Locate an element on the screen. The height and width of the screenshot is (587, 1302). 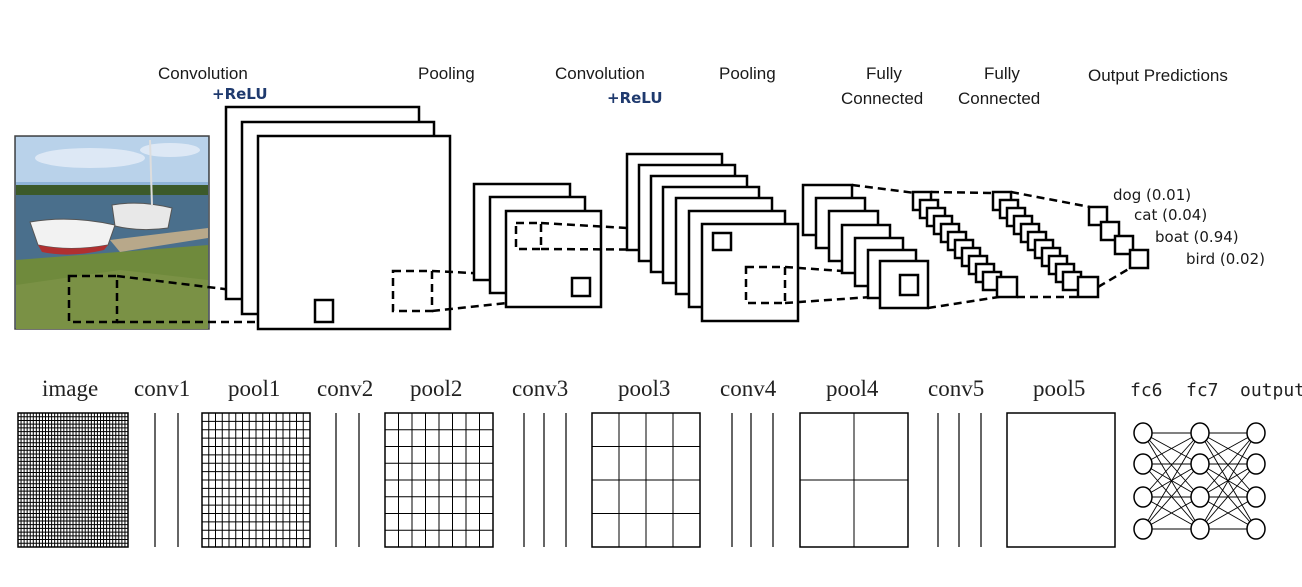
layer-label-output: output is located at coordinates (1271, 390).